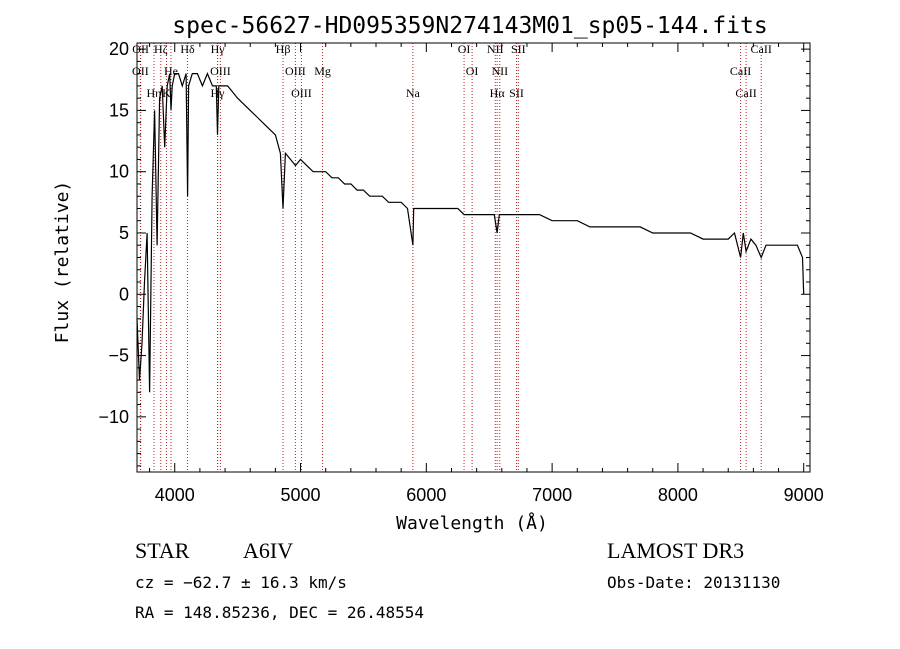 Image resolution: width=900 pixels, height=649 pixels. What do you see at coordinates (119, 172) in the screenshot?
I see `y-tick-label: 10` at bounding box center [119, 172].